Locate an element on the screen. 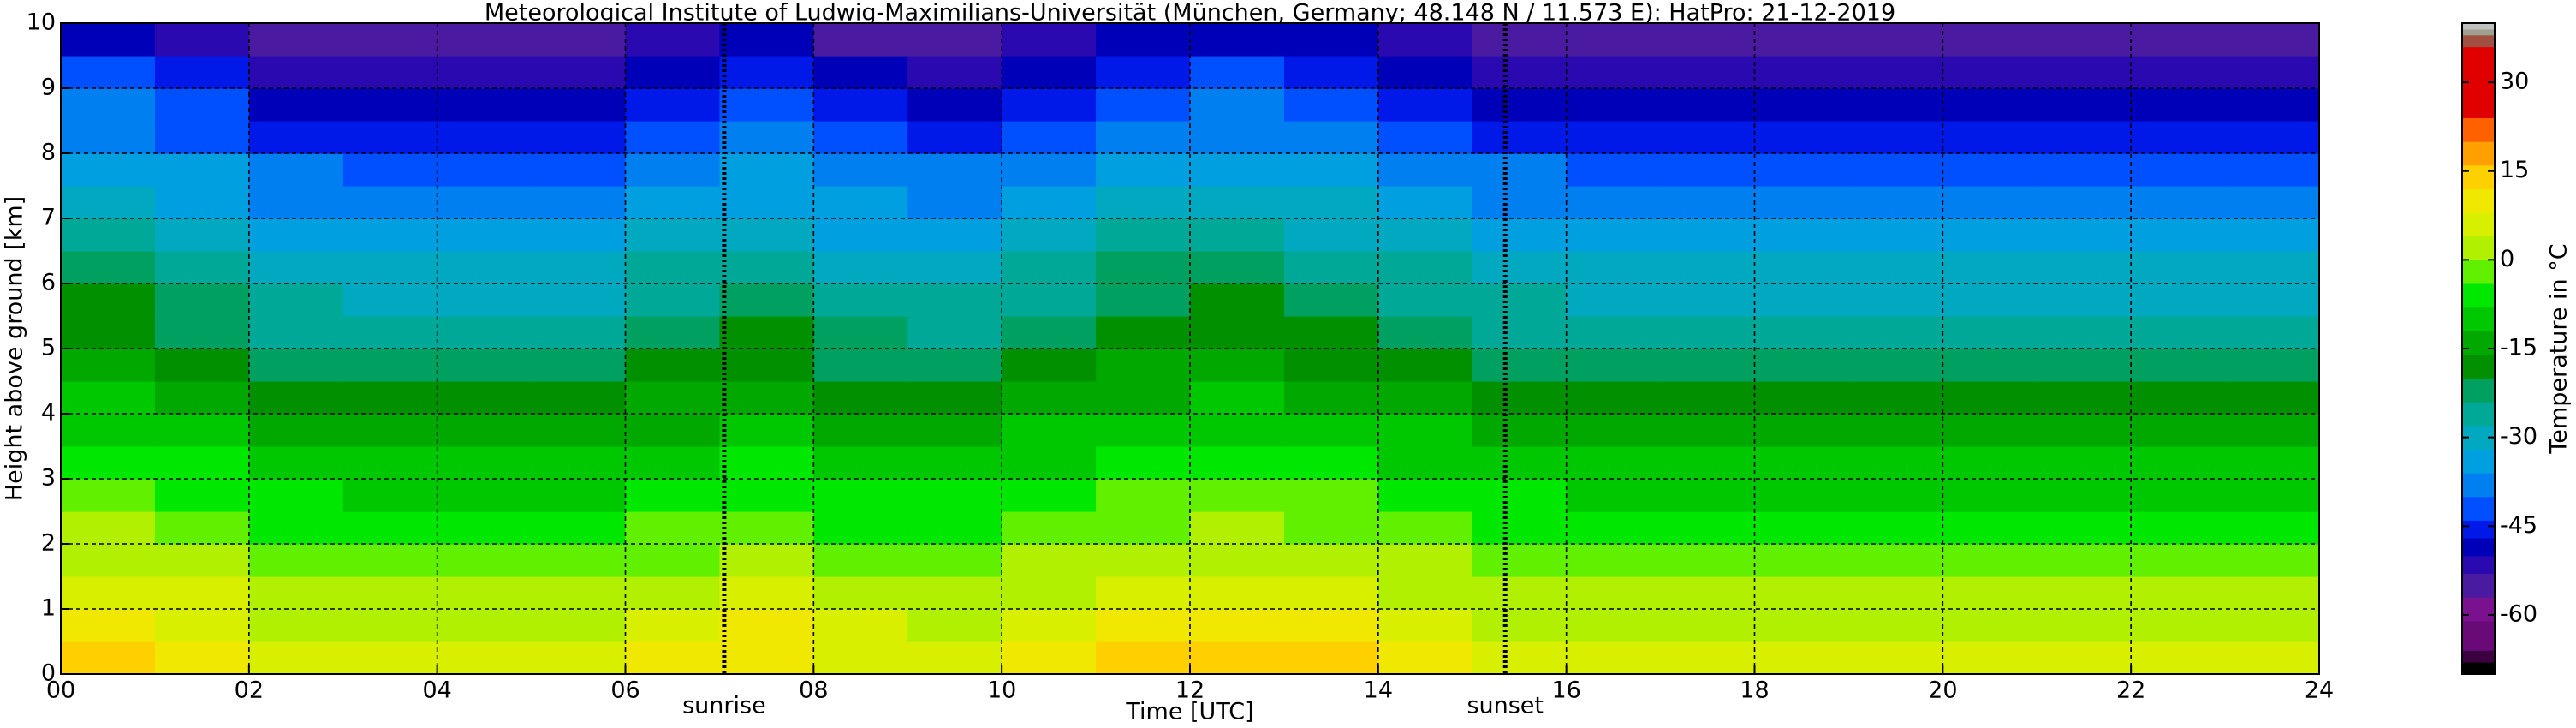 This screenshot has width=2576, height=728. x-tick-label: 12 is located at coordinates (1190, 690).